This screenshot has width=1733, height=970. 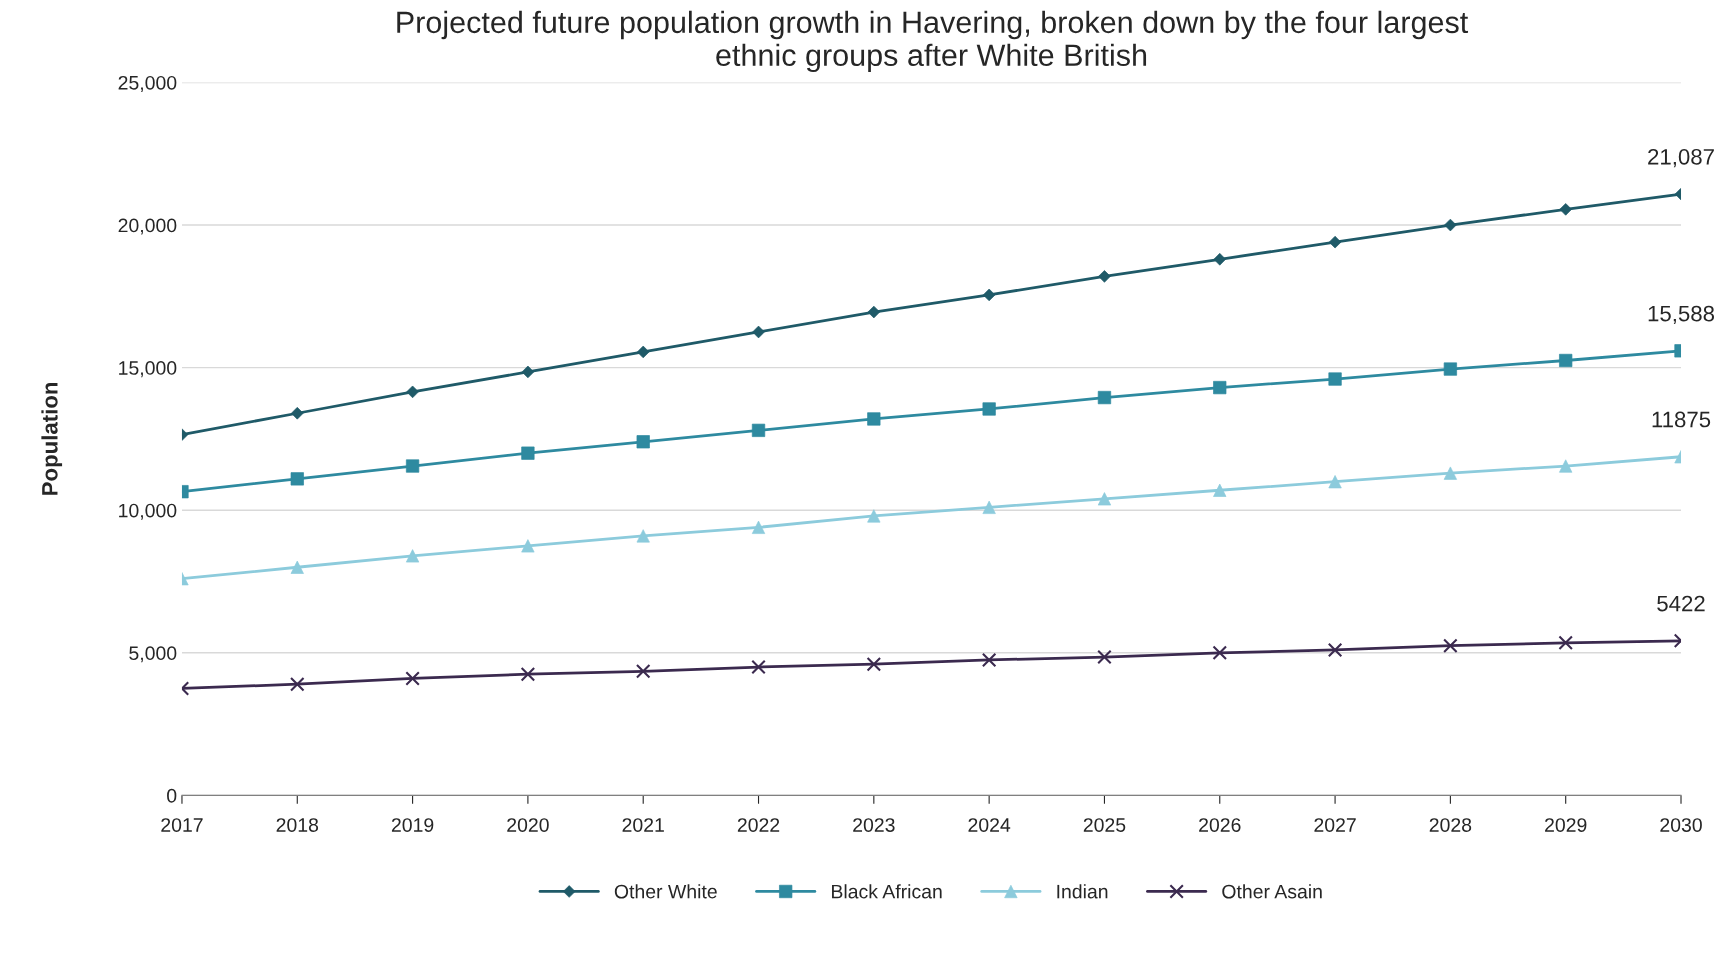 What do you see at coordinates (758, 825) in the screenshot?
I see `x-tick-label: 2022` at bounding box center [758, 825].